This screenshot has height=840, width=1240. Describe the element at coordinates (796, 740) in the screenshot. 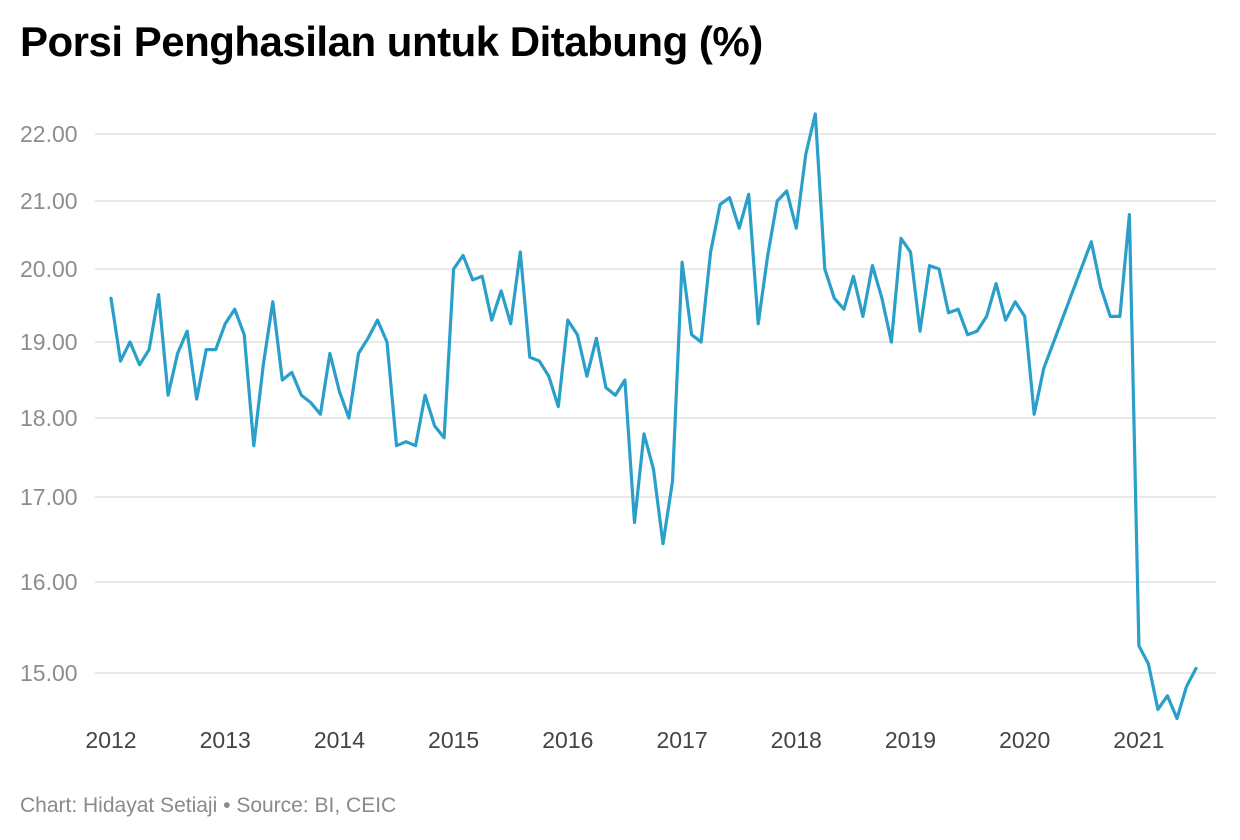

I see `x-tick-label: 2018` at that location.